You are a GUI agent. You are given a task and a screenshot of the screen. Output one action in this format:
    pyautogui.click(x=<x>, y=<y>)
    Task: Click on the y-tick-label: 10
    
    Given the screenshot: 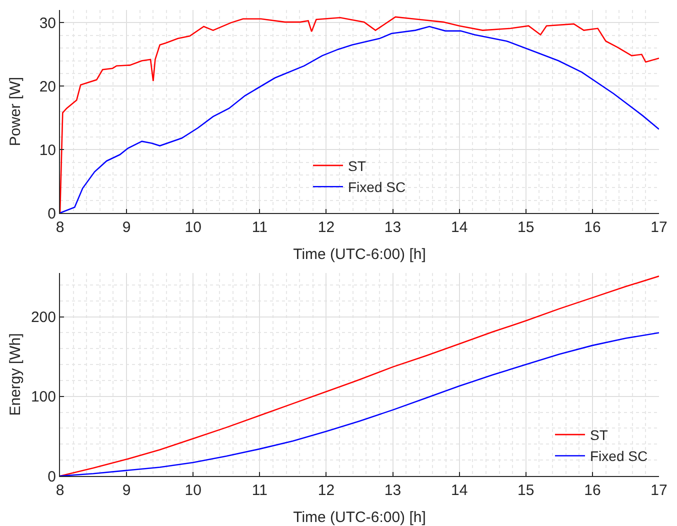 What is the action you would take?
    pyautogui.click(x=47, y=150)
    